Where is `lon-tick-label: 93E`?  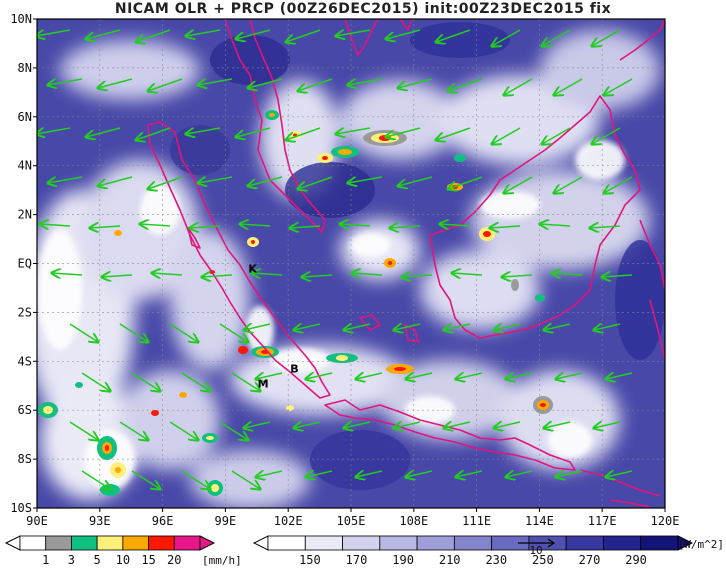
lon-tick-label: 93E is located at coordinates (100, 521).